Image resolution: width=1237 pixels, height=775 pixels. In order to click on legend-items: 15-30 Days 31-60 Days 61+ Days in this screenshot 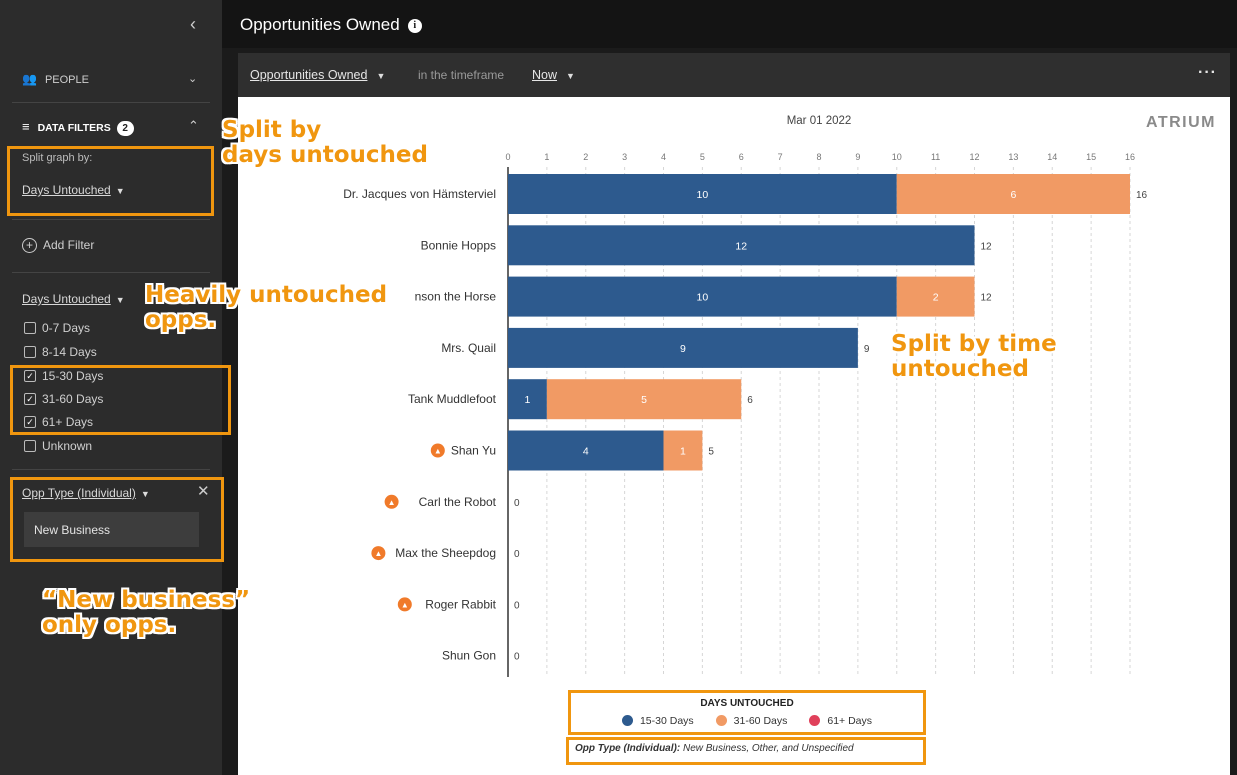, I will do `click(747, 721)`.